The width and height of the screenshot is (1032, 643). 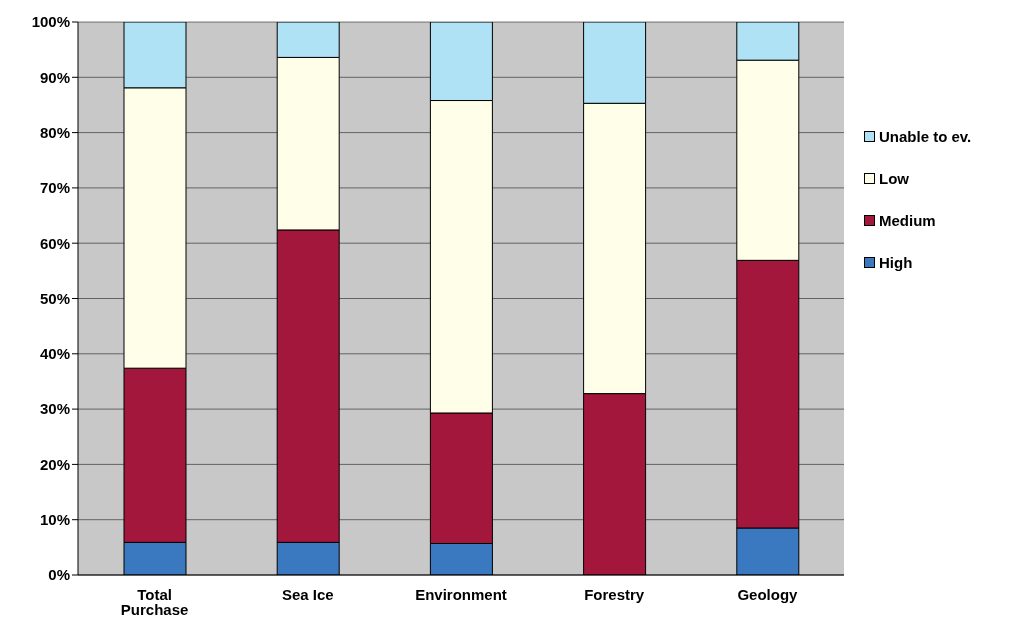 What do you see at coordinates (54, 464) in the screenshot?
I see `y-tick-label: 20%` at bounding box center [54, 464].